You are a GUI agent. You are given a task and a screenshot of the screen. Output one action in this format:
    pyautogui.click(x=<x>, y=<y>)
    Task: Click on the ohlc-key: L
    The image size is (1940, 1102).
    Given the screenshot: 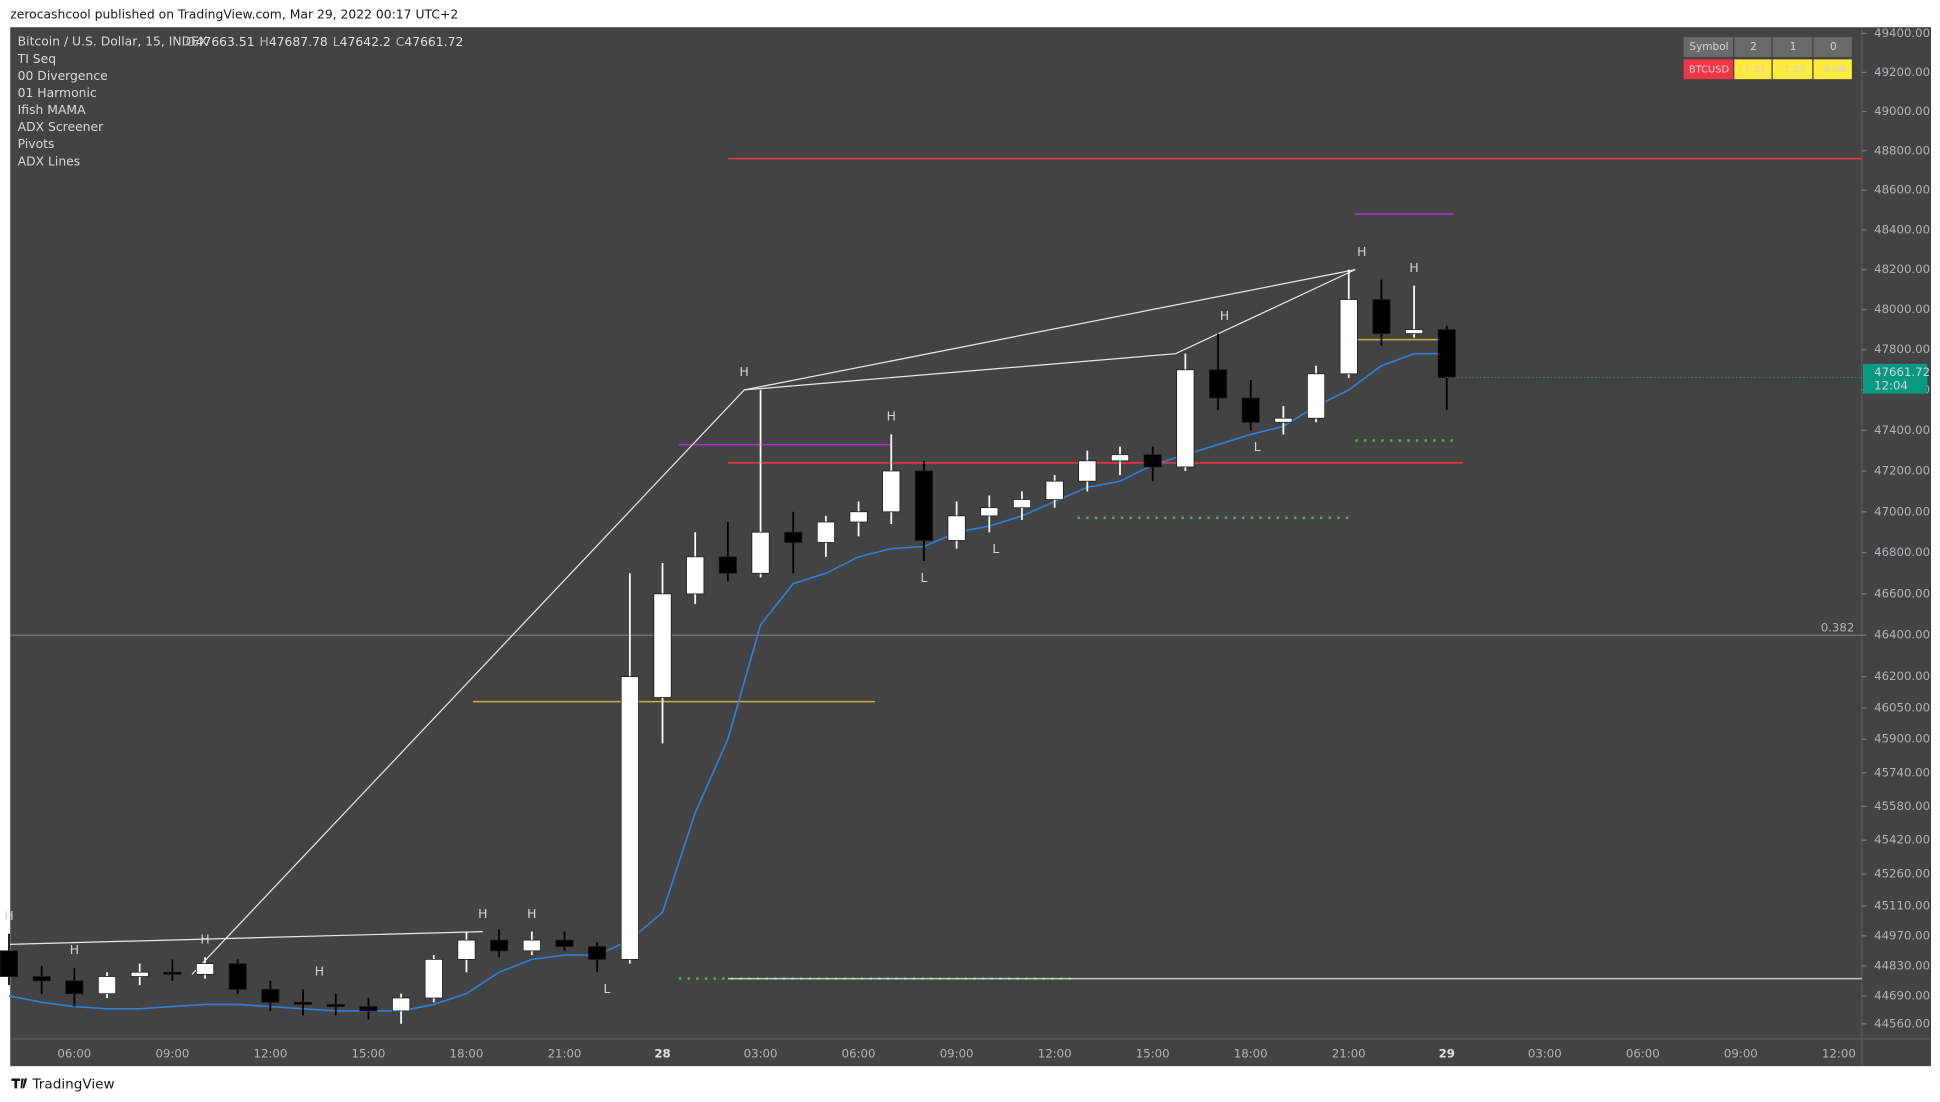 What is the action you would take?
    pyautogui.click(x=336, y=42)
    